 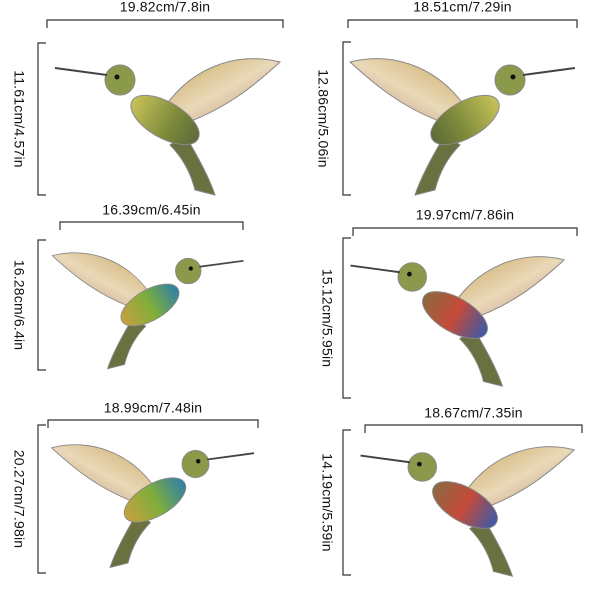 I want to click on width-label: 18.51cm/7.29in, so click(x=462, y=7).